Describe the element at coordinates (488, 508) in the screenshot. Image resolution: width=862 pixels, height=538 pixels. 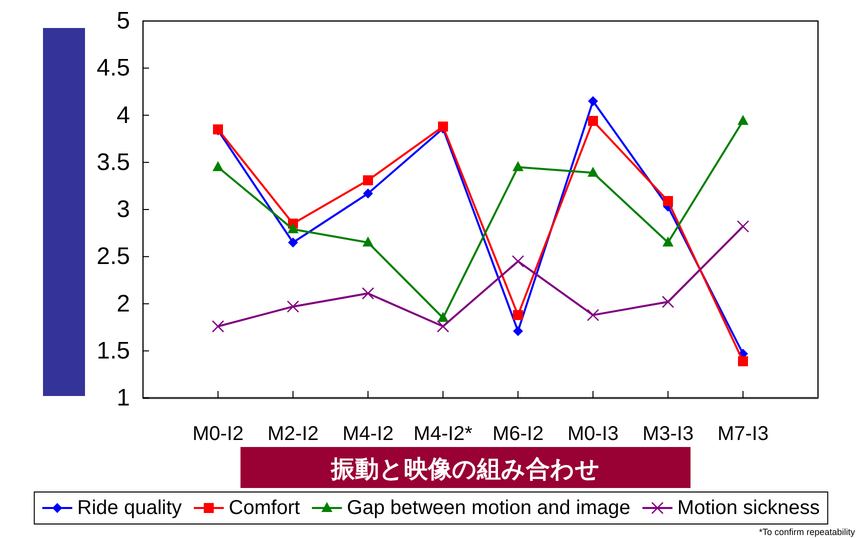
I see `legend-label: Gap between motion and image` at that location.